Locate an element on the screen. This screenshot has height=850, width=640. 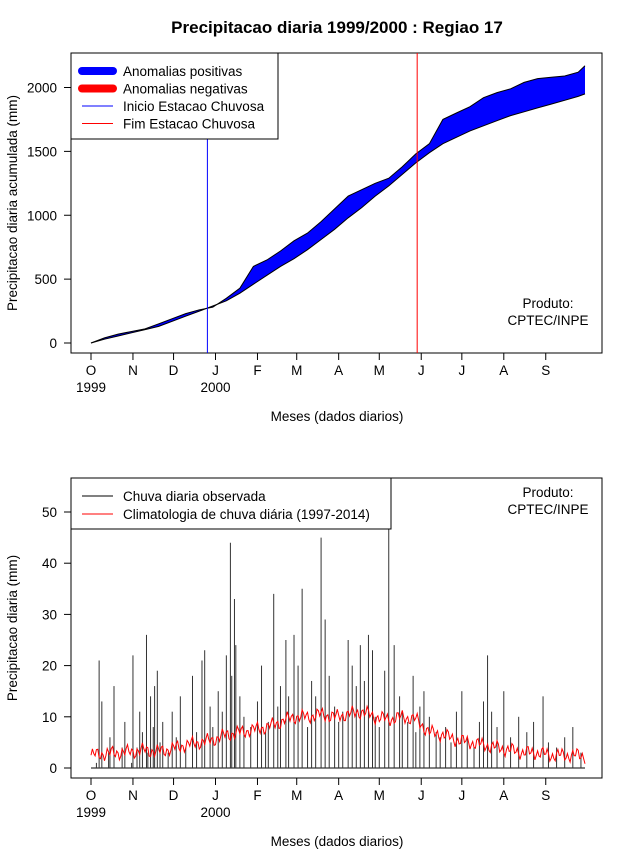
legend-label: Anomalias negativas is located at coordinates (185, 89).